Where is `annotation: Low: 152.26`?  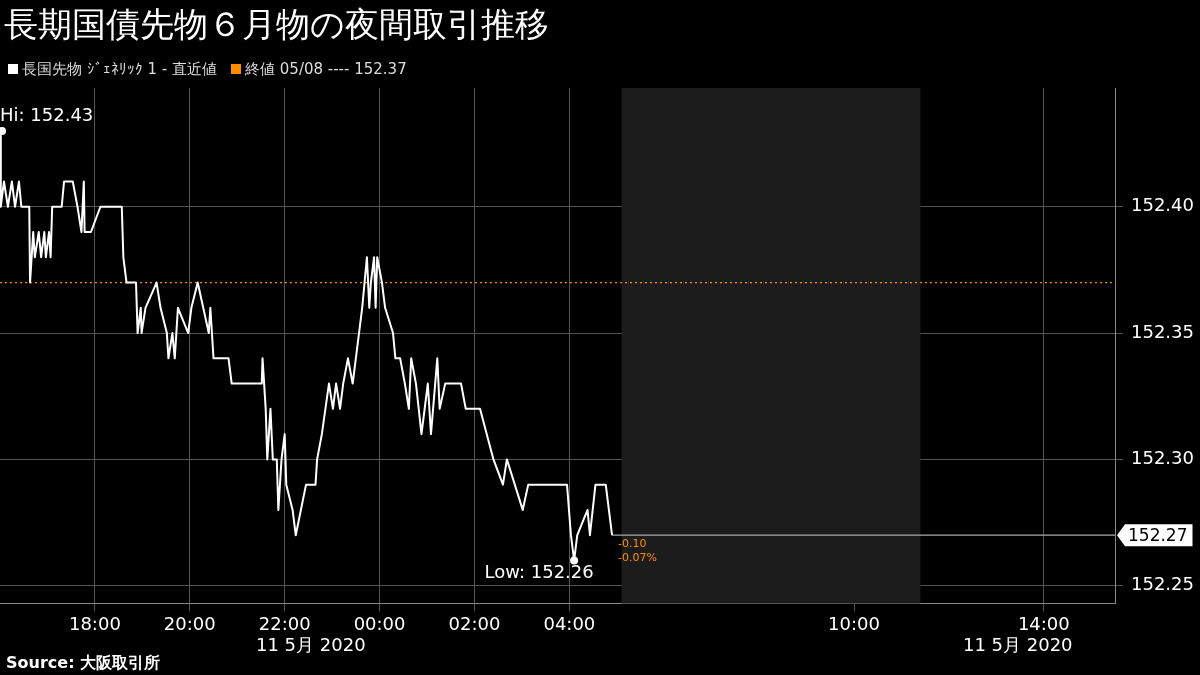
annotation: Low: 152.26 is located at coordinates (539, 572).